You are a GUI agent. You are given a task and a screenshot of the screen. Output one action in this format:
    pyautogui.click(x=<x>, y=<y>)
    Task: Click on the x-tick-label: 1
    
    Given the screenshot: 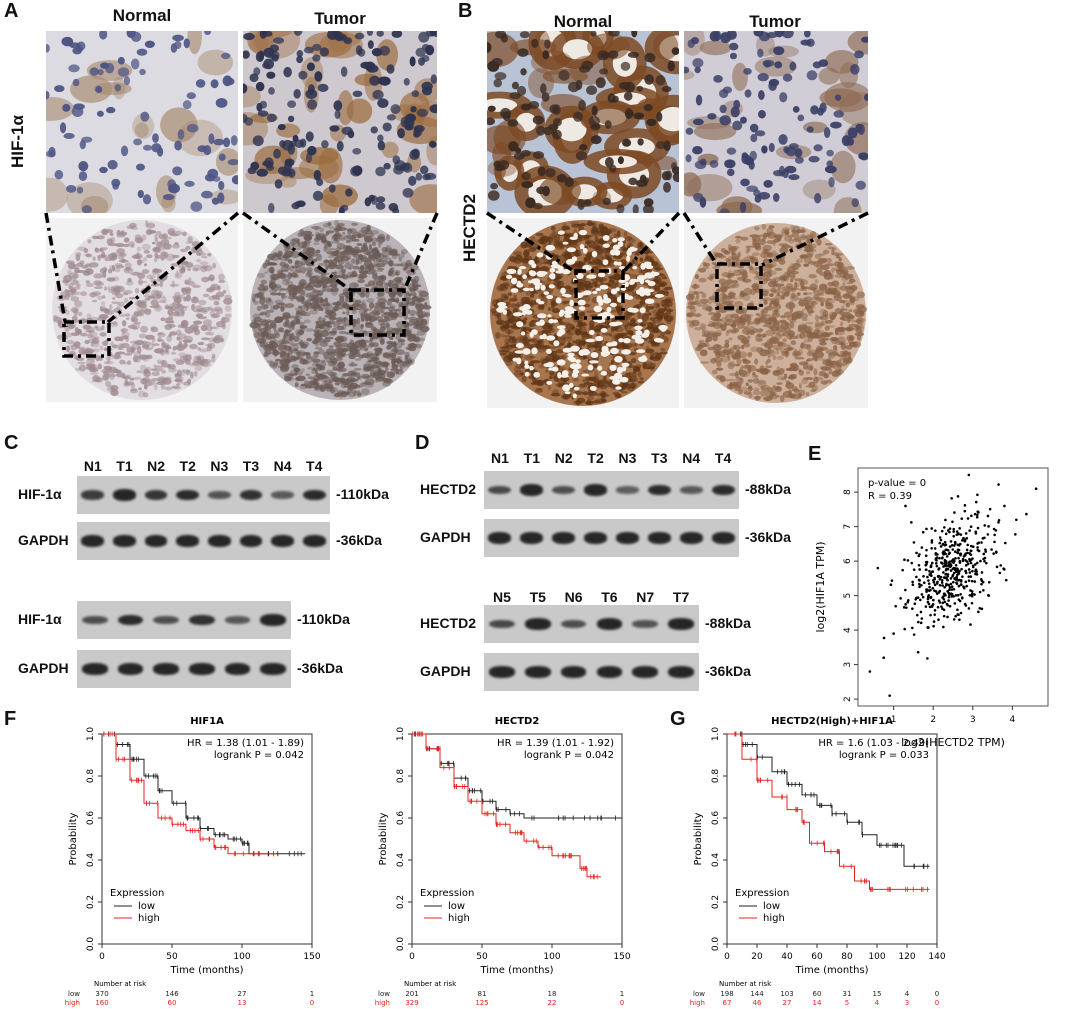 What is the action you would take?
    pyautogui.click(x=894, y=720)
    